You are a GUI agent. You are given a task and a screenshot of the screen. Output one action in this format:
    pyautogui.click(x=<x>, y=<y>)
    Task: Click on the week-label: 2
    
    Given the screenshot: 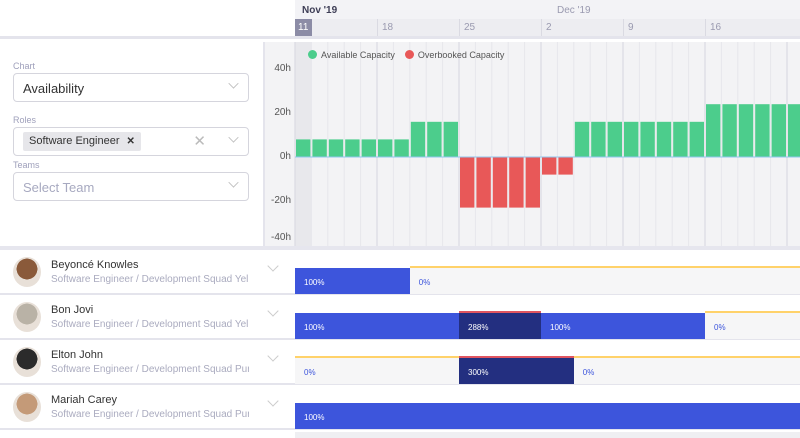 What is the action you would take?
    pyautogui.click(x=546, y=27)
    